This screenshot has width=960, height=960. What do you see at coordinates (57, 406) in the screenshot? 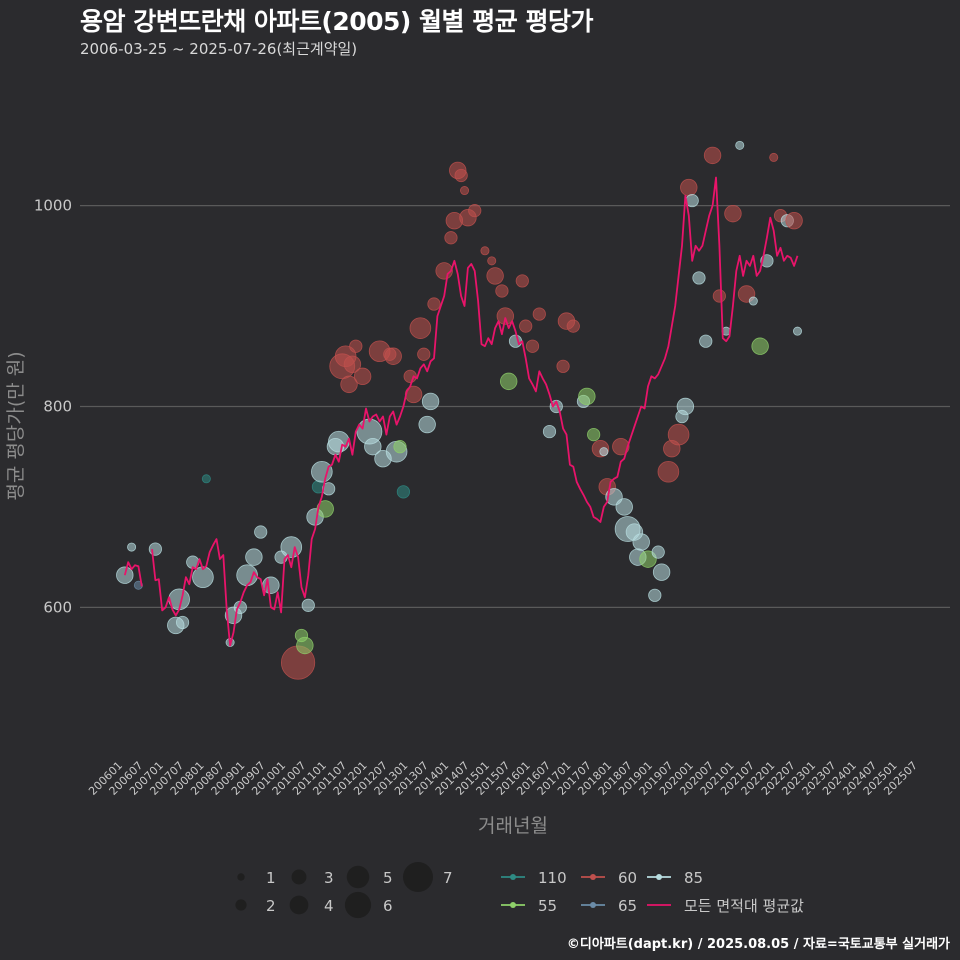
I see `y-tick-label: 800` at bounding box center [57, 406].